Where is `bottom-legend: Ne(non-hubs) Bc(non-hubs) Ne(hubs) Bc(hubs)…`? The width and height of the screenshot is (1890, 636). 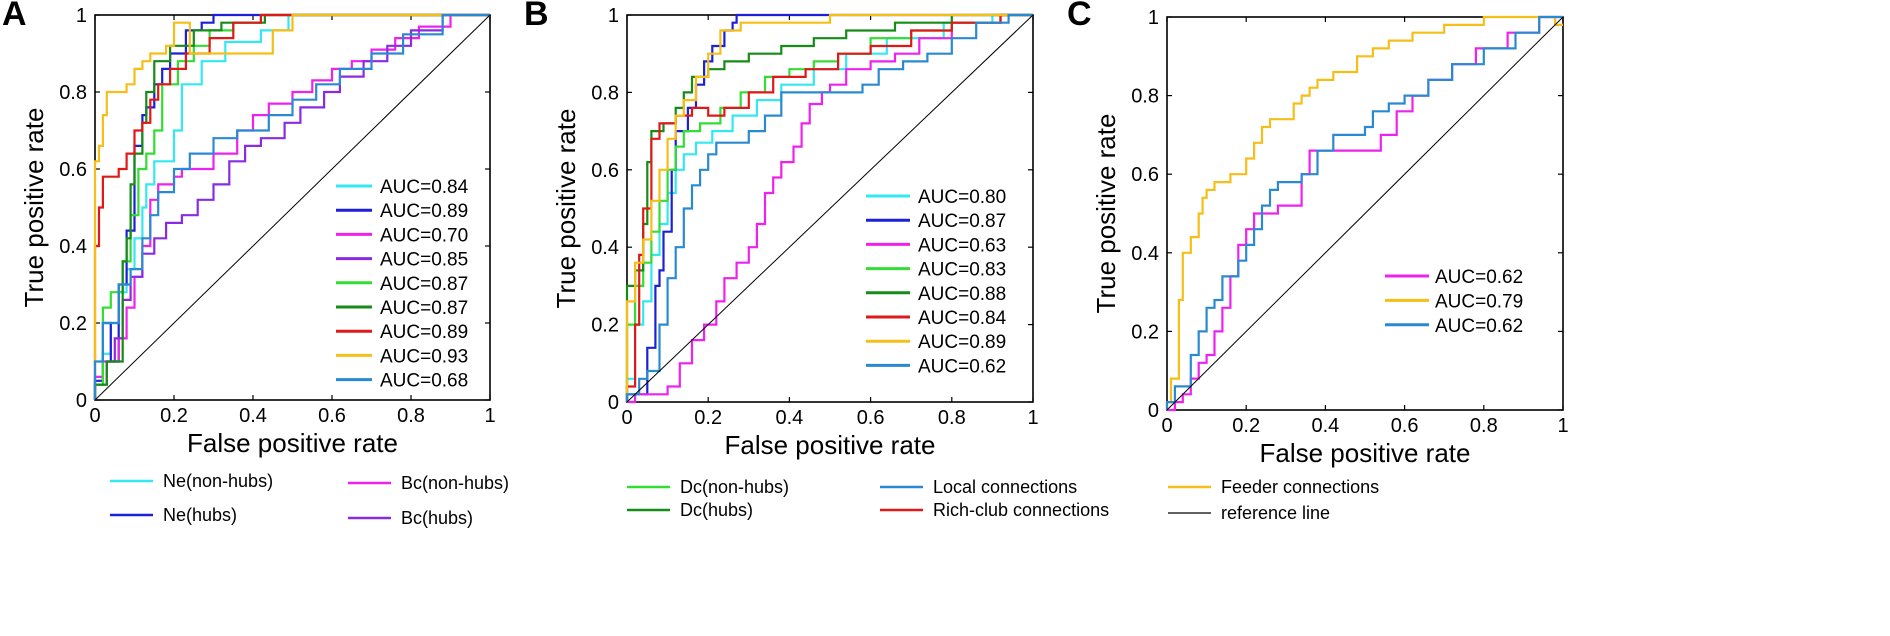 bottom-legend: Ne(non-hubs) Bc(non-hubs) Ne(hubs) Bc(hubs)… is located at coordinates (744, 499).